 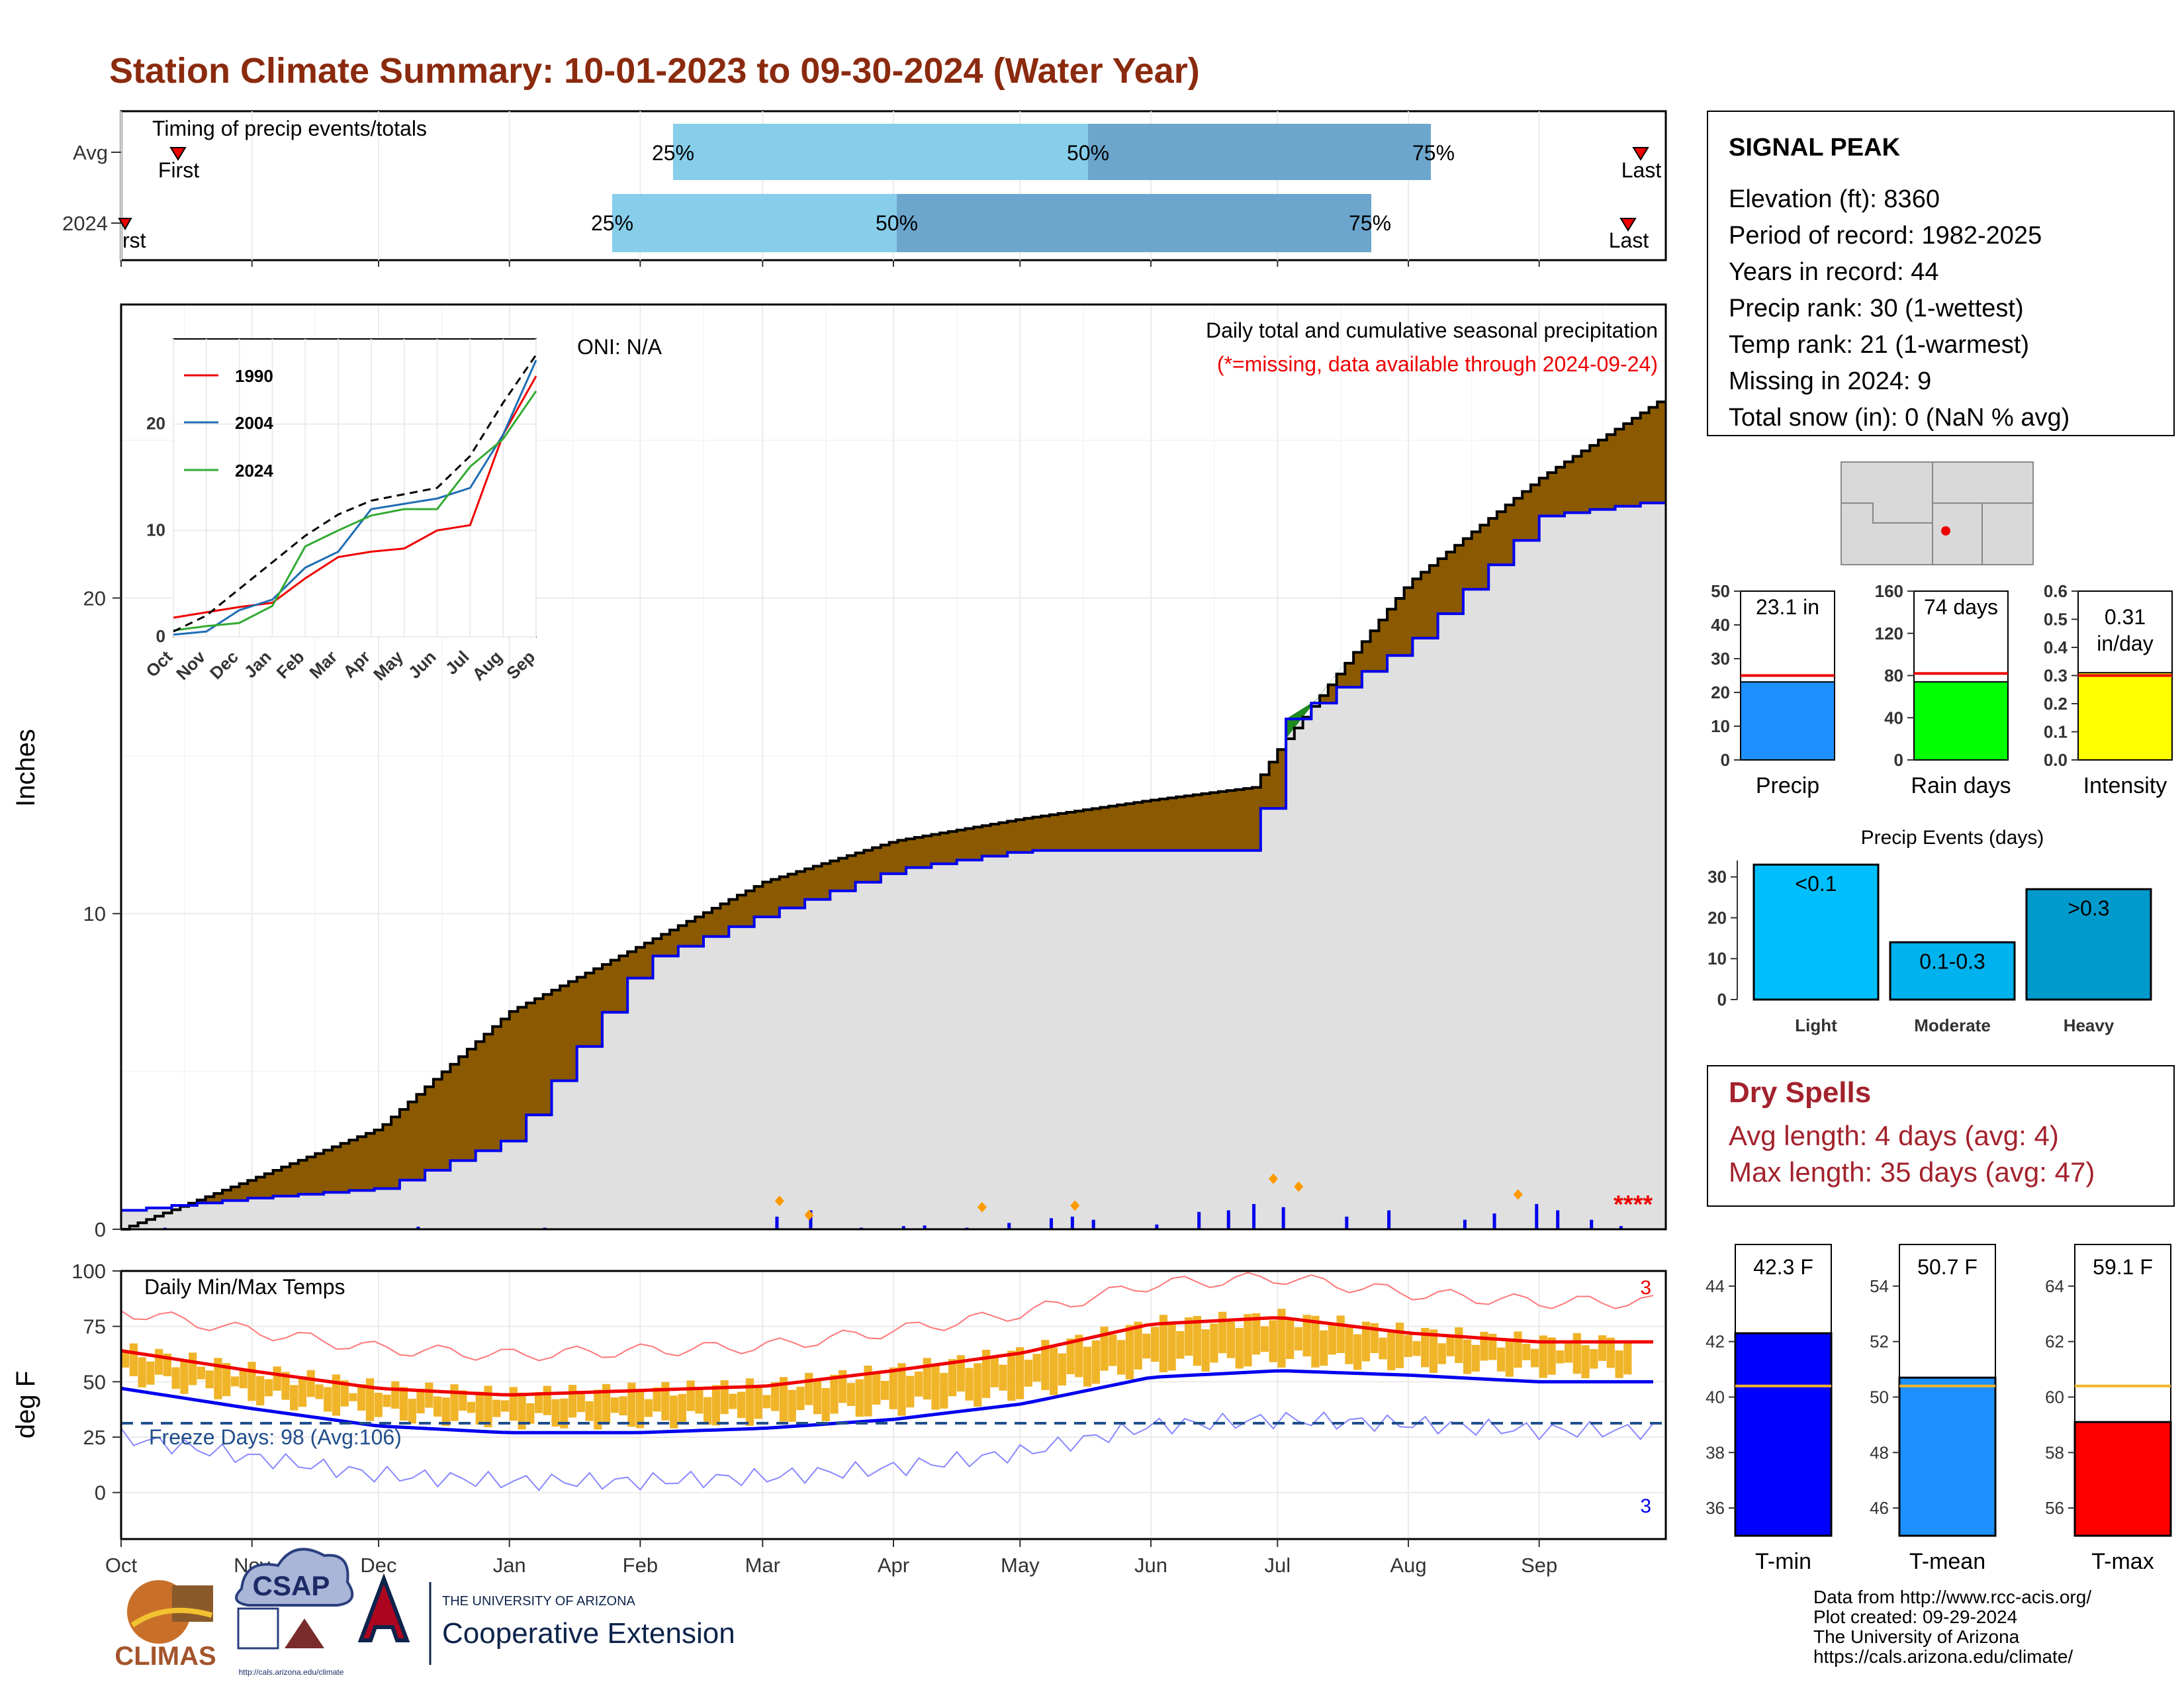 I want to click on mini-bar-tick-label: 0, so click(x=1898, y=760).